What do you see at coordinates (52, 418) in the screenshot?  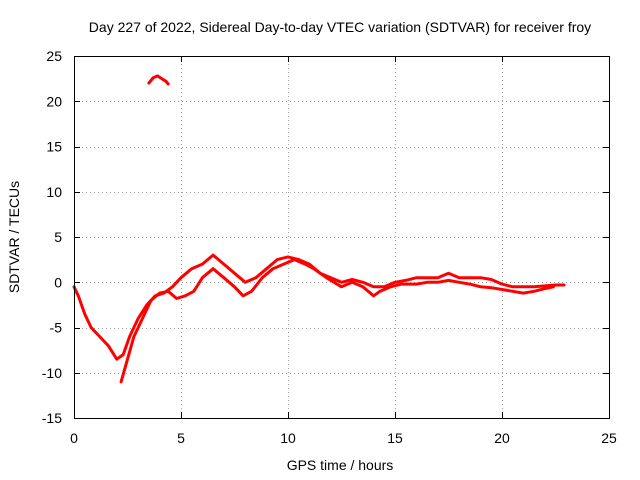 I see `y-tick-label: -15` at bounding box center [52, 418].